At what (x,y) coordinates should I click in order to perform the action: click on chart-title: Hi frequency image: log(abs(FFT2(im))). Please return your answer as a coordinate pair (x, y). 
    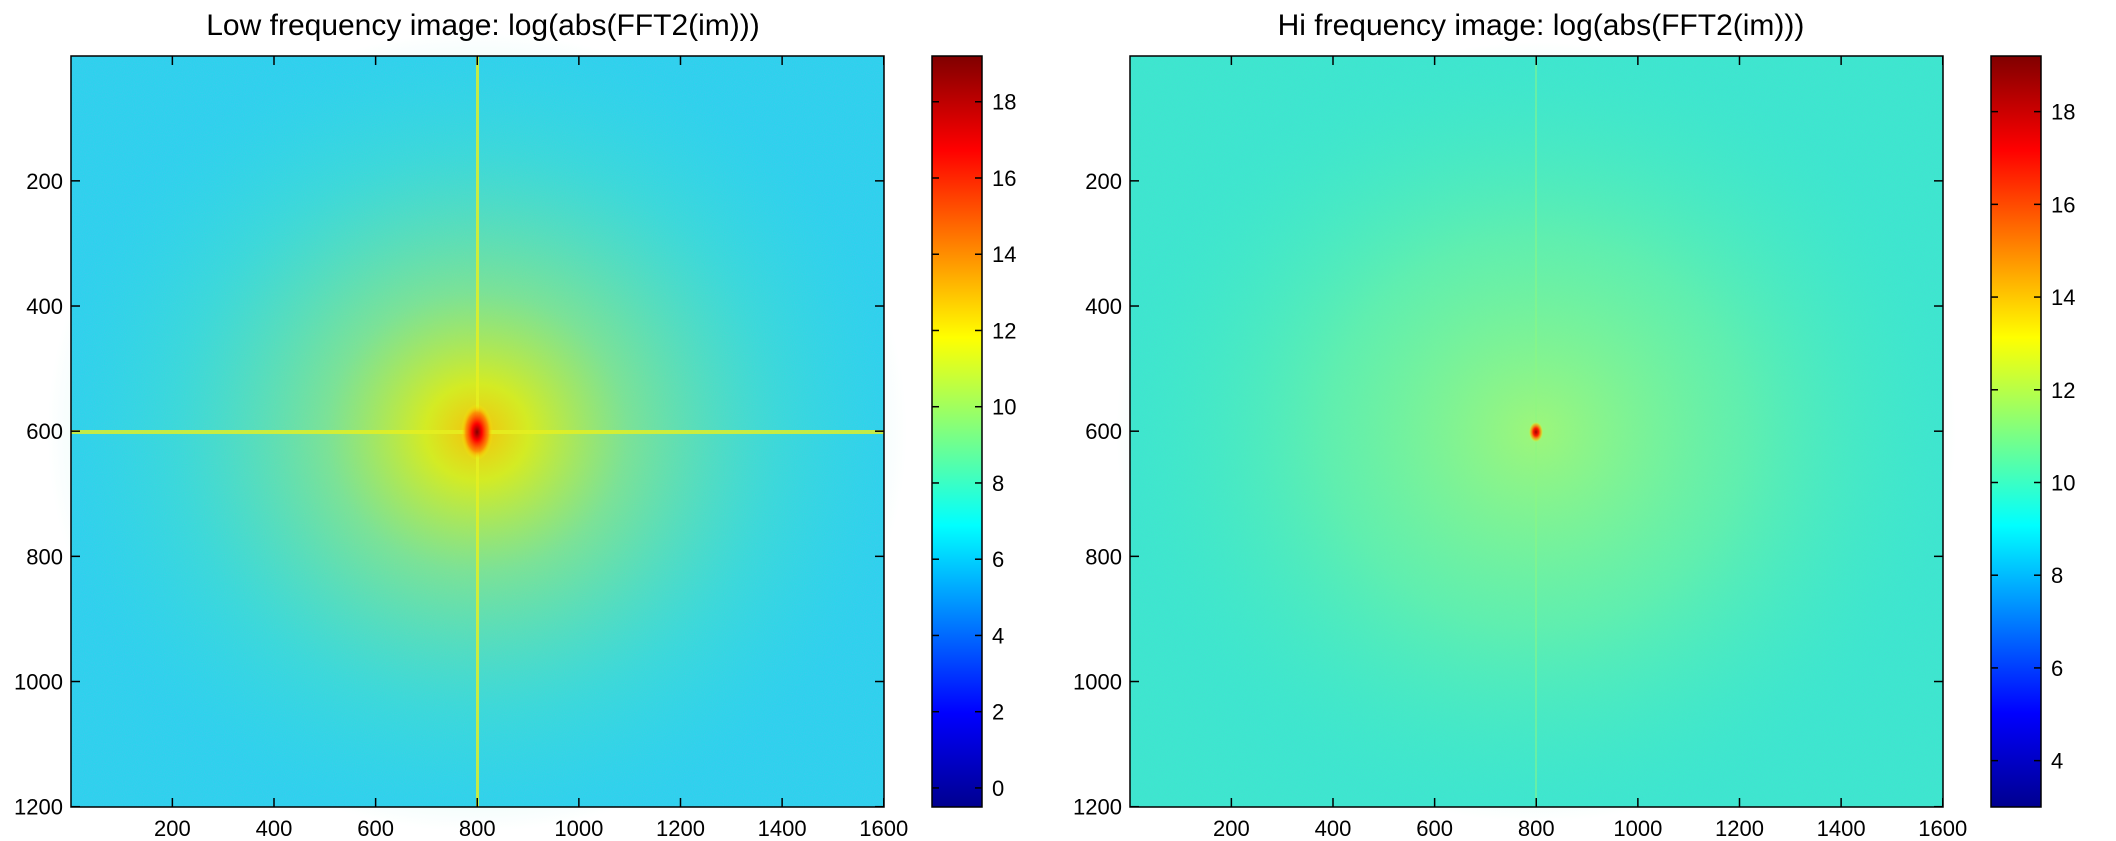
    Looking at the image, I should click on (1541, 25).